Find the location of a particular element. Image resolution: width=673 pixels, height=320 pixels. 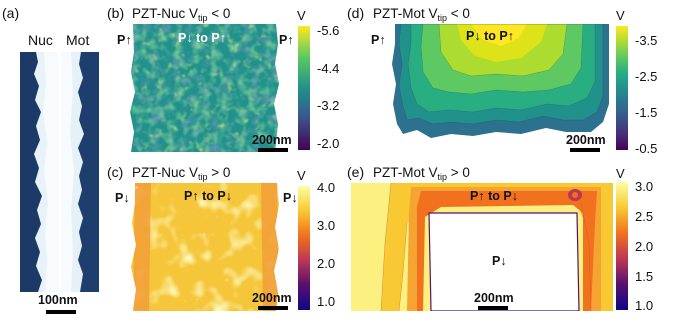

panel-e-tick: 3.0 is located at coordinates (644, 186).